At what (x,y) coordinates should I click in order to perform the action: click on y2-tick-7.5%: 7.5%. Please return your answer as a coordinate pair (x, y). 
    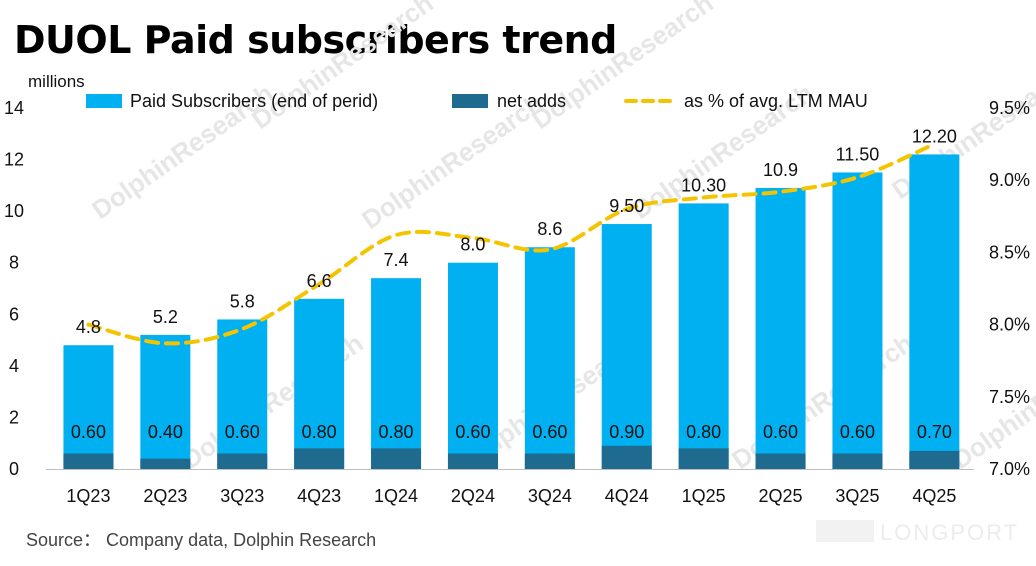
    Looking at the image, I should click on (1009, 397).